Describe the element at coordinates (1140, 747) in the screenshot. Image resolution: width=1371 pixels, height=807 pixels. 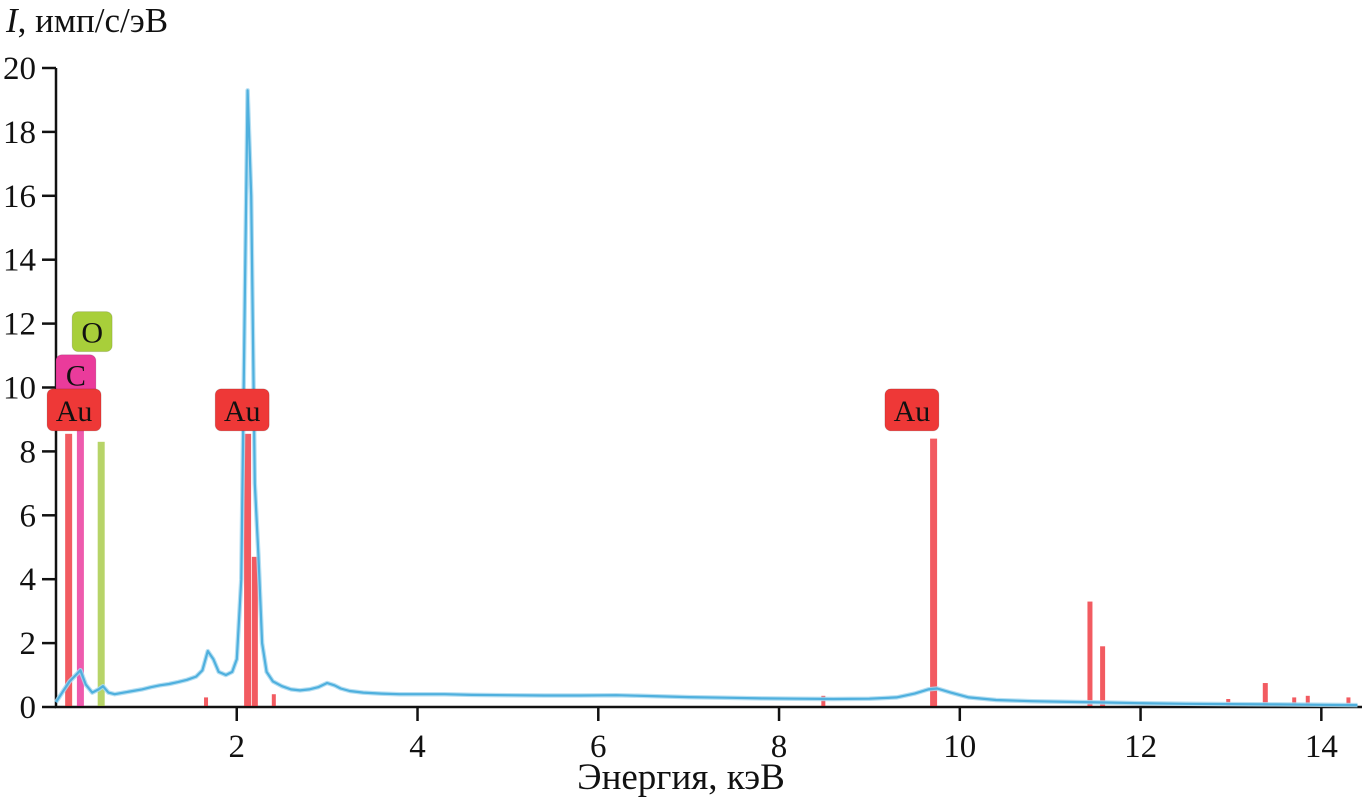
I see `x-tick-label: 12` at that location.